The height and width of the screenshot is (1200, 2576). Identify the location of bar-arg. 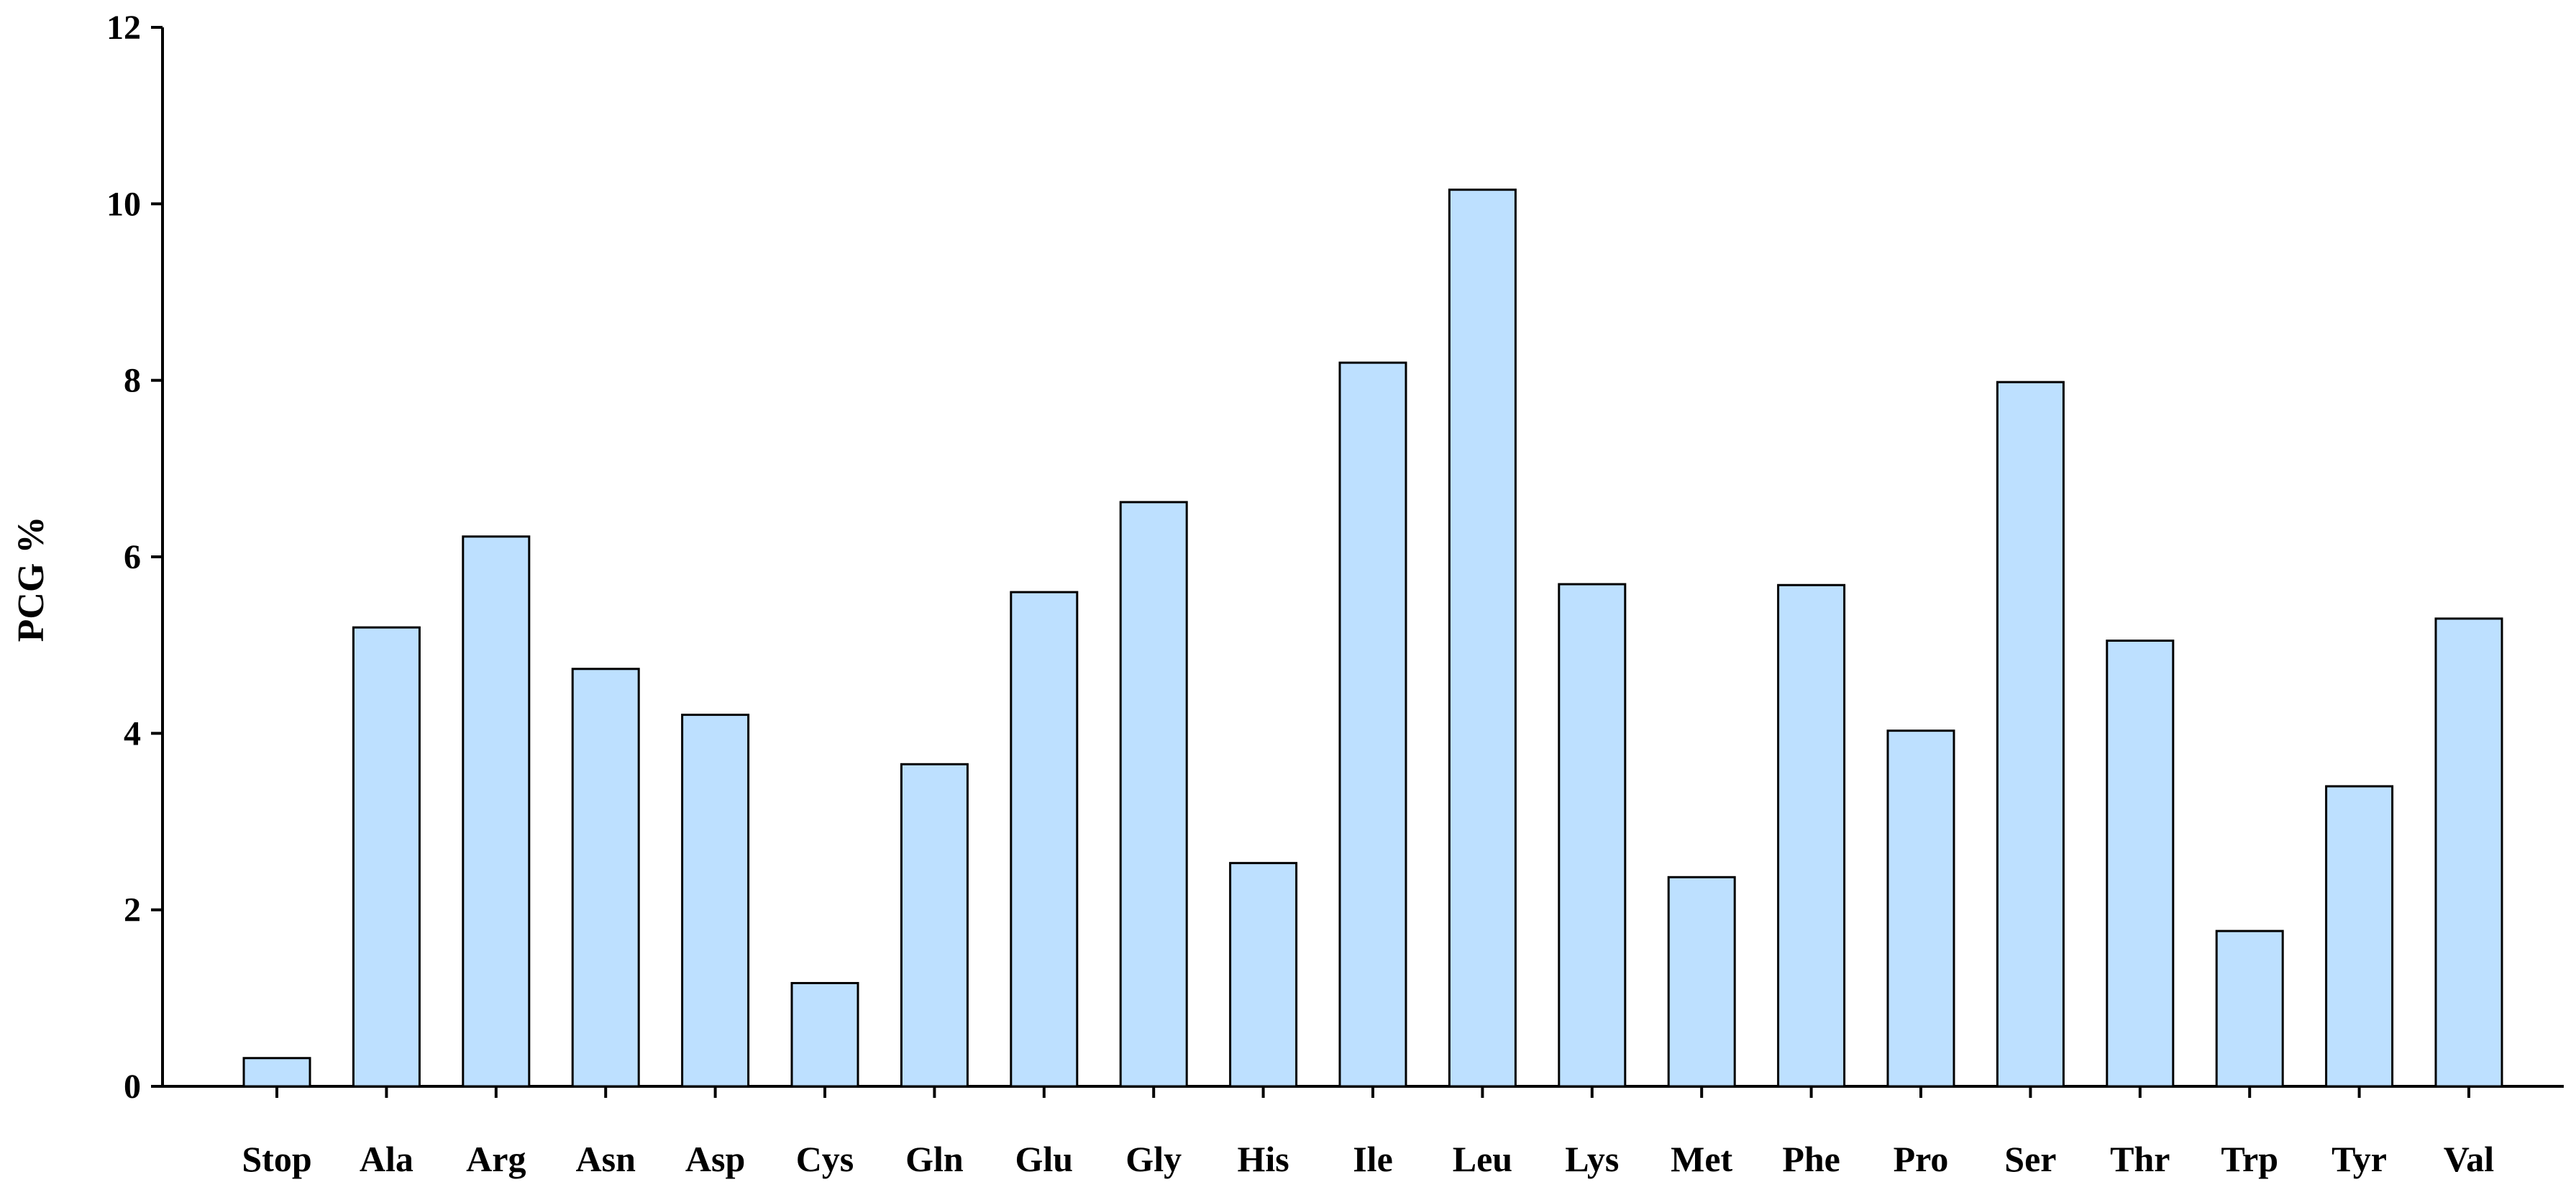
(497, 811).